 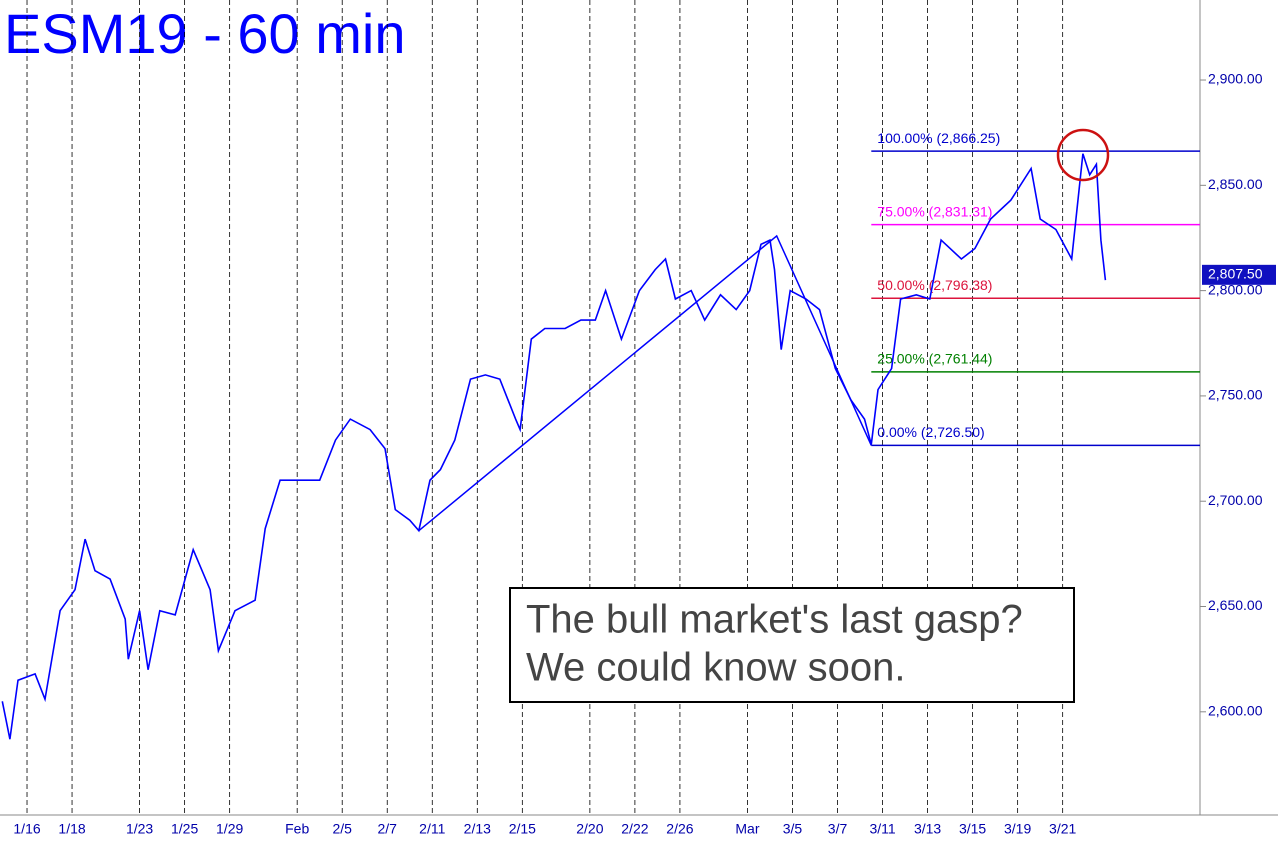 What do you see at coordinates (1235, 274) in the screenshot?
I see `last-price-label: 2,807.50` at bounding box center [1235, 274].